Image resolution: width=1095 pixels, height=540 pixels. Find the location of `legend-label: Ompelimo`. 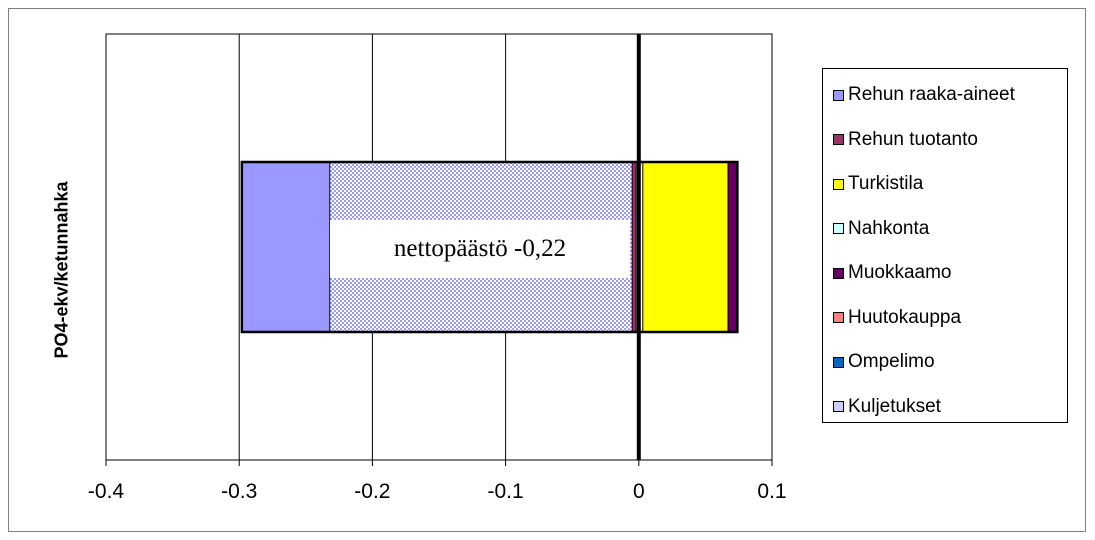

legend-label: Ompelimo is located at coordinates (891, 361).